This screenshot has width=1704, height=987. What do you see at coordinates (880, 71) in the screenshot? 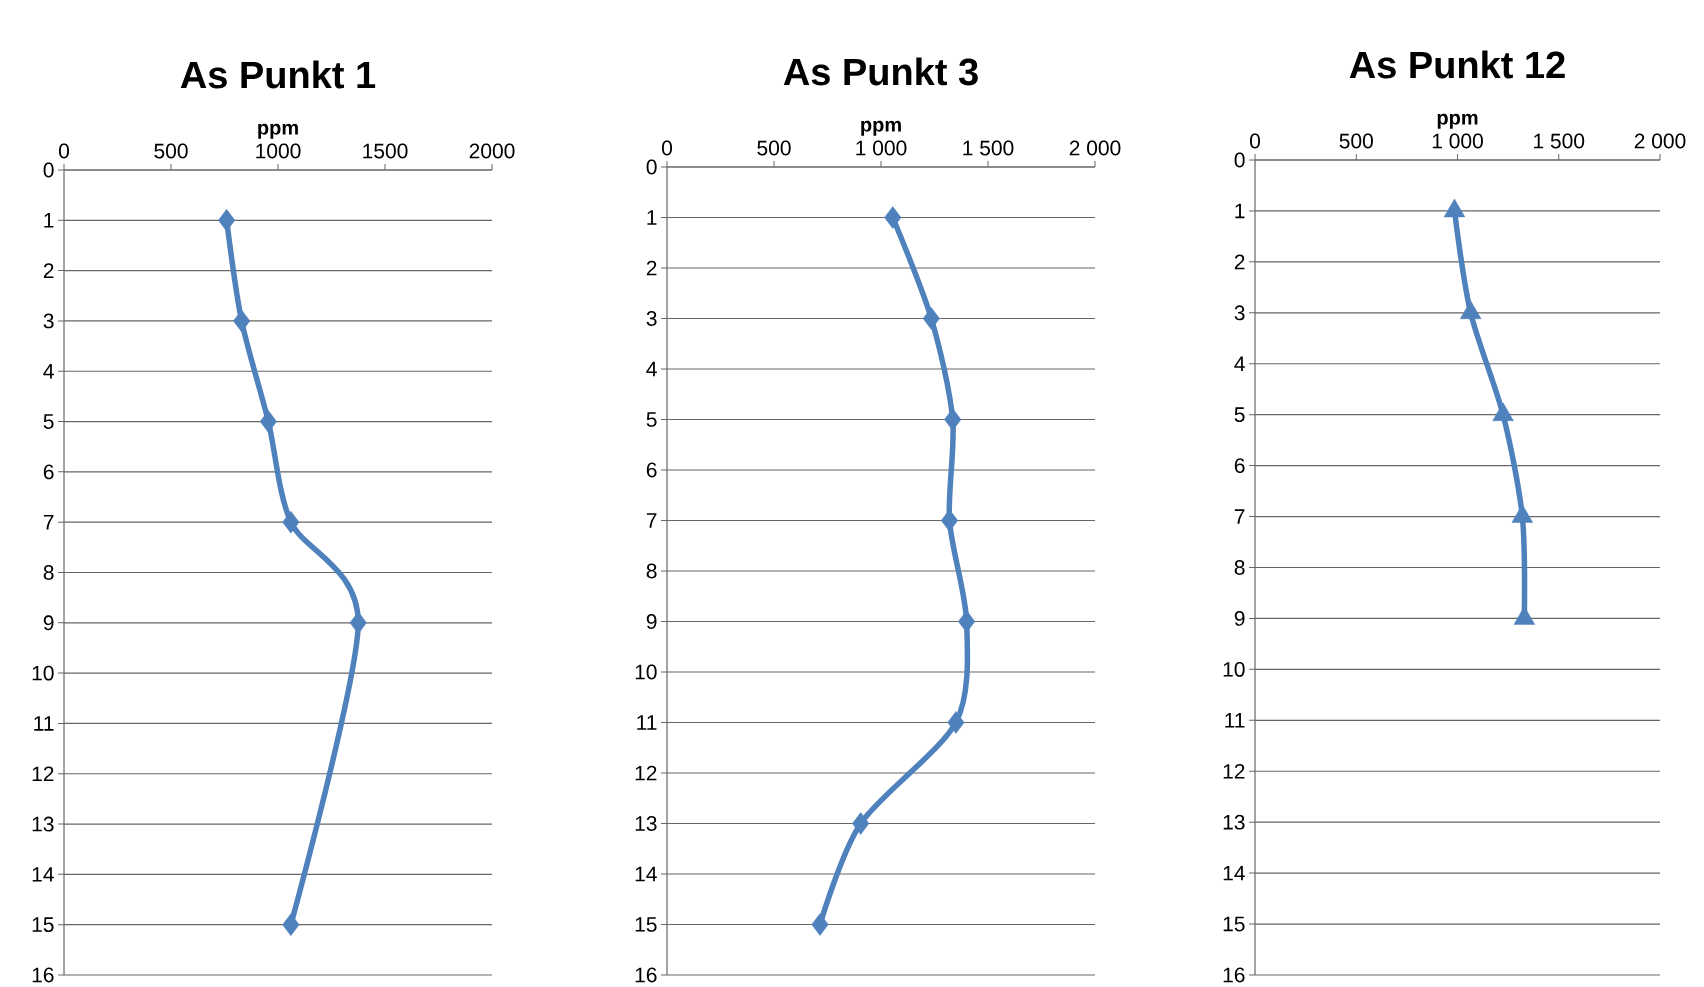
I see `chart-title: As Punkt 3` at bounding box center [880, 71].